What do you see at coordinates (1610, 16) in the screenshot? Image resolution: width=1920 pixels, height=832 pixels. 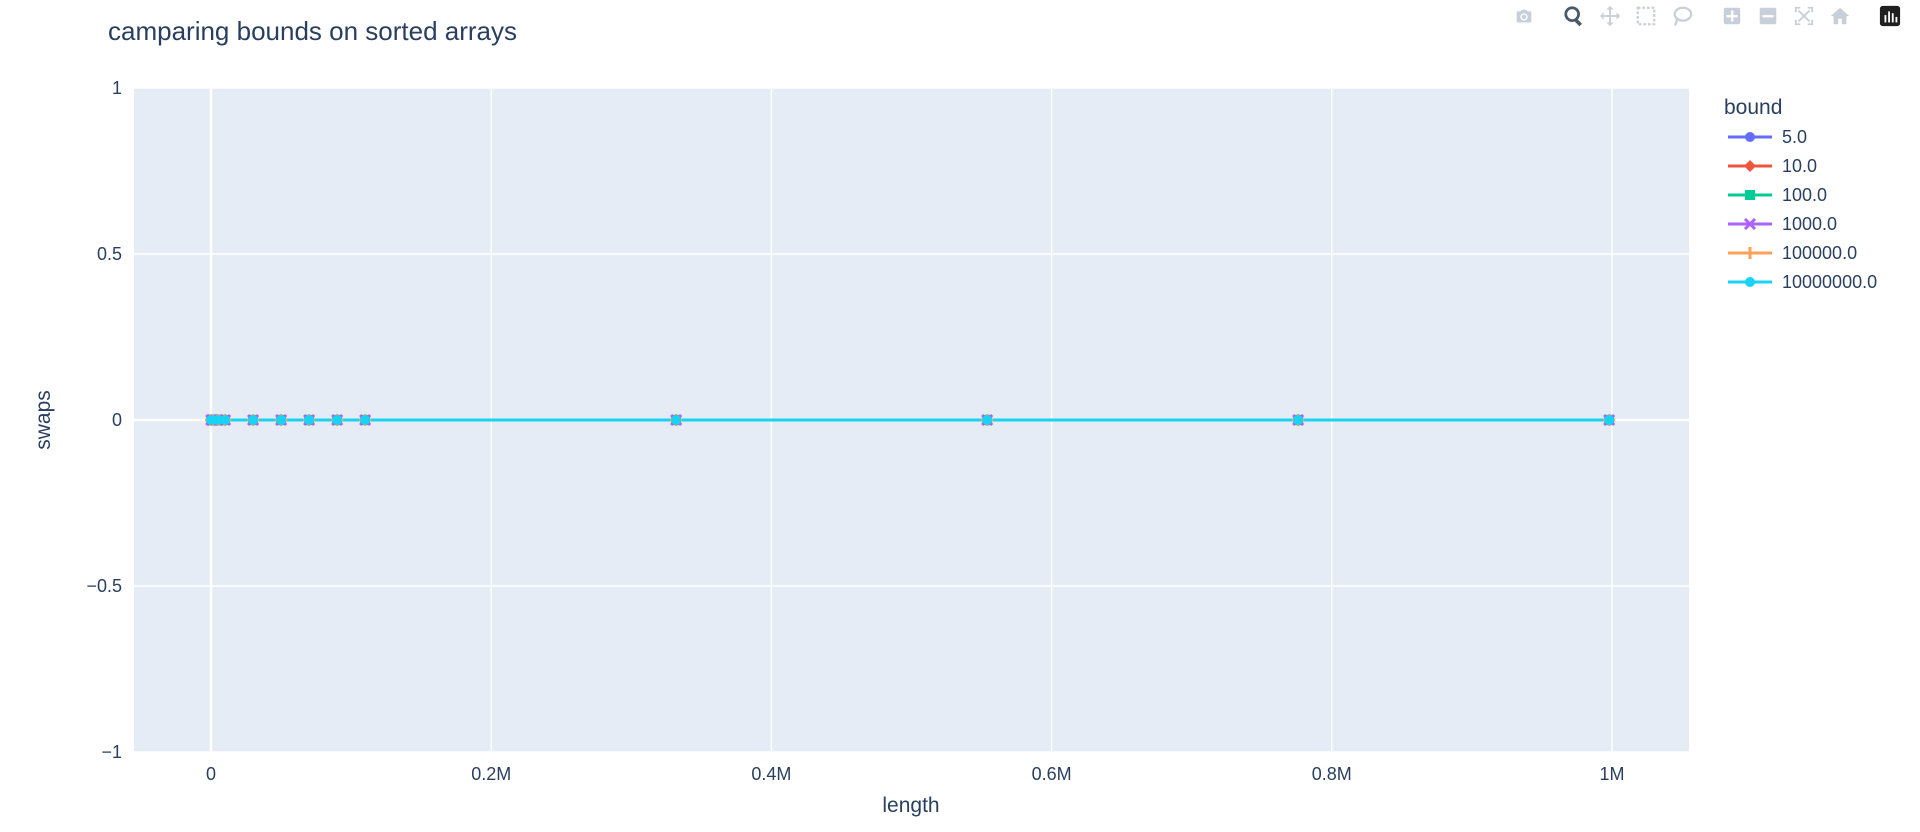 I see `pan-icon` at bounding box center [1610, 16].